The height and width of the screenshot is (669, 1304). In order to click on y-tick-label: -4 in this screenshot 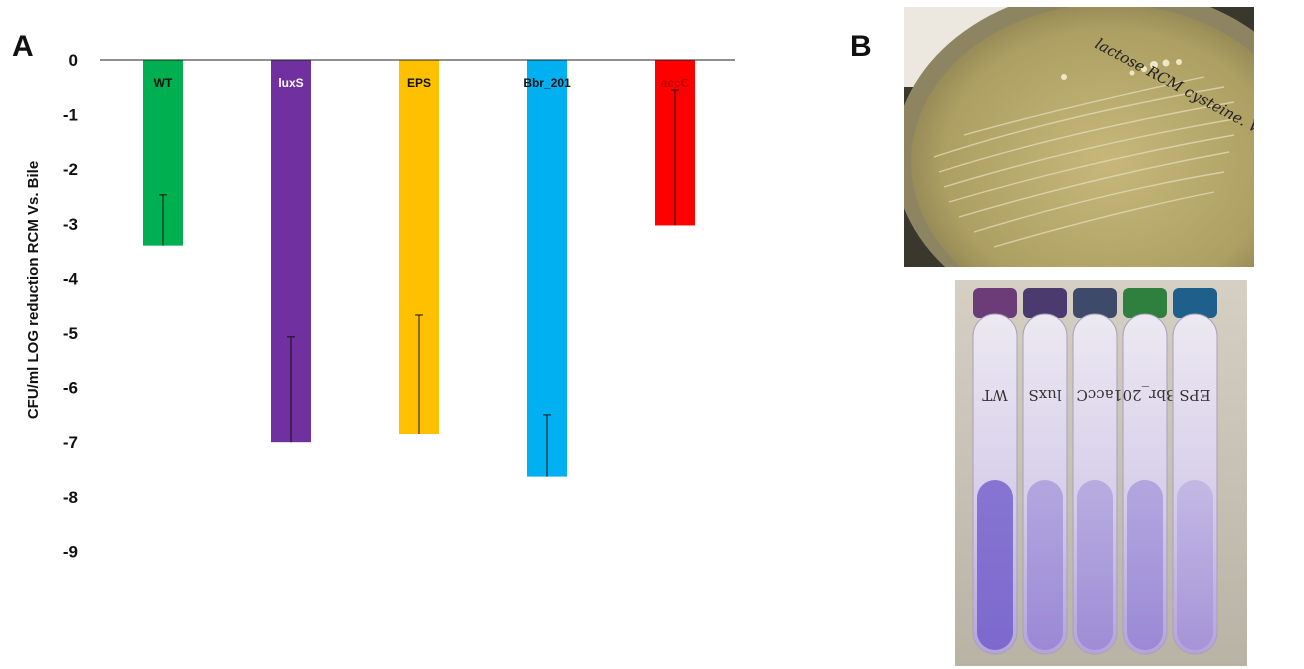, I will do `click(71, 278)`.